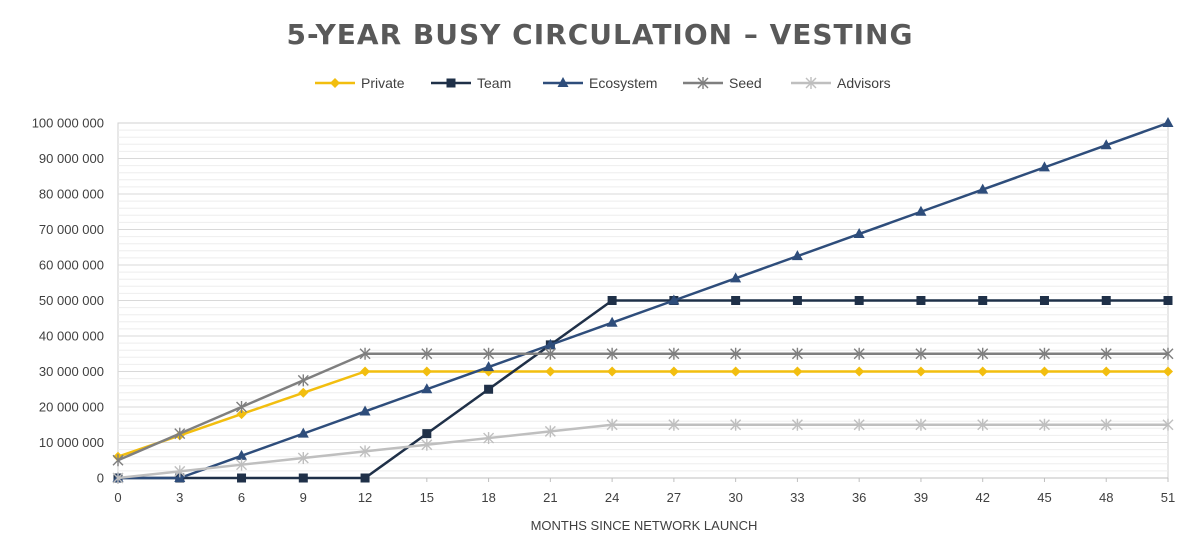  Describe the element at coordinates (494, 83) in the screenshot. I see `legend-label: Team` at that location.